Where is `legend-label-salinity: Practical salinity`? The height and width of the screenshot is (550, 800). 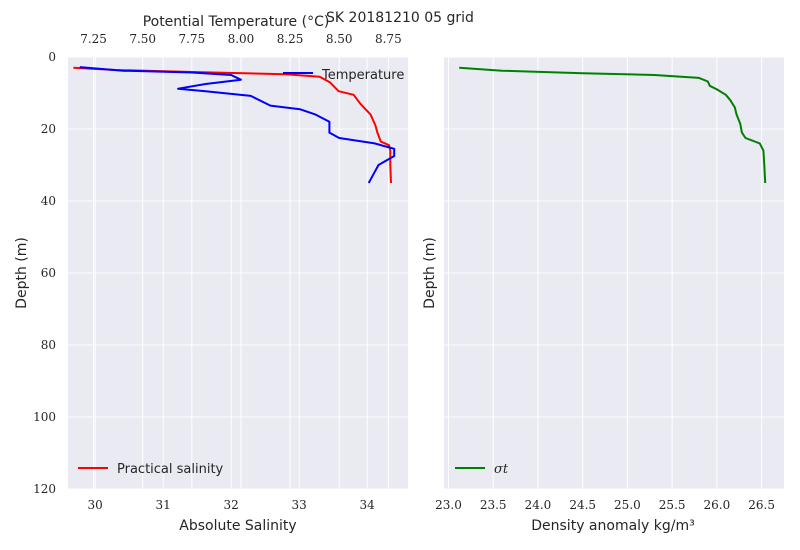
legend-label-salinity: Practical salinity is located at coordinates (170, 469).